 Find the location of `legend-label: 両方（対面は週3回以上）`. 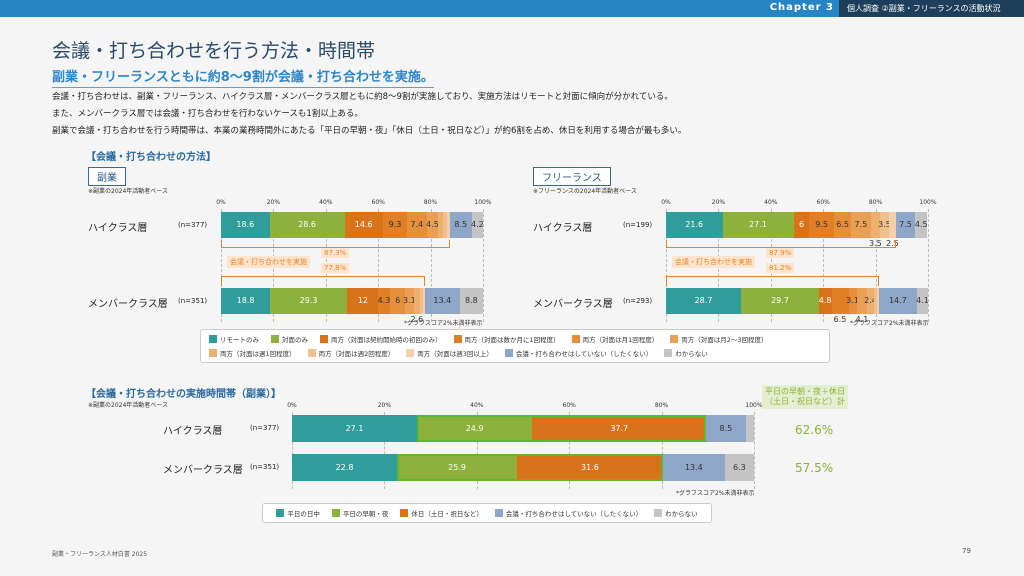

legend-label: 両方（対面は週3回以上） is located at coordinates (455, 354).